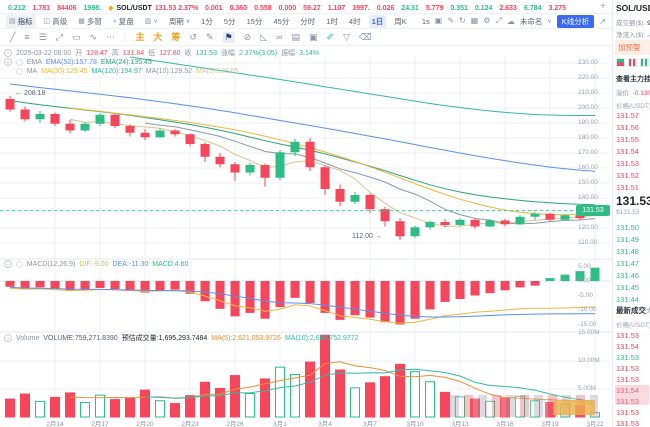  What do you see at coordinates (313, 36) in the screenshot?
I see `frame-icon: ▣` at bounding box center [313, 36].